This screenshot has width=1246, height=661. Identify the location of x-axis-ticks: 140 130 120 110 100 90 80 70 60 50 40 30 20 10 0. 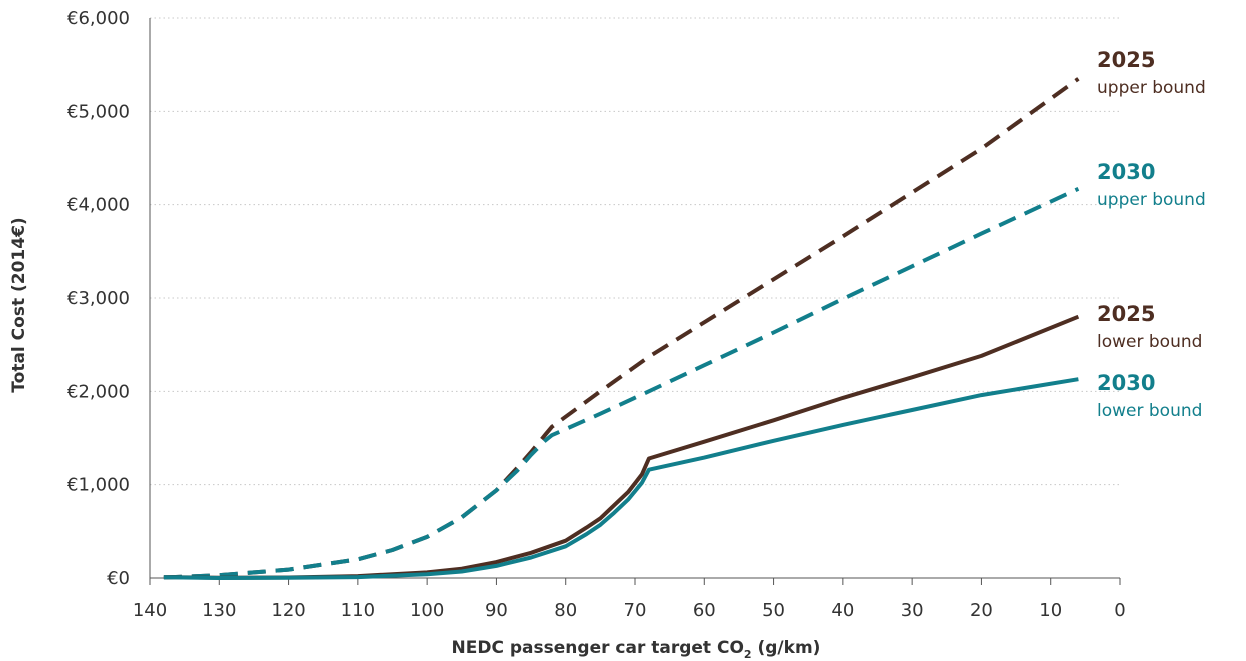
(629, 599).